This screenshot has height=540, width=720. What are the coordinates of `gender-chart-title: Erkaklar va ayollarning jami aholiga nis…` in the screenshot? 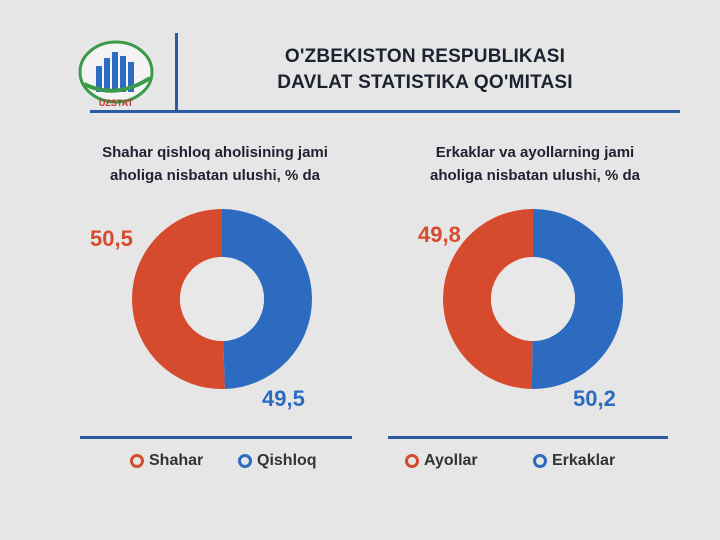 It's located at (535, 164).